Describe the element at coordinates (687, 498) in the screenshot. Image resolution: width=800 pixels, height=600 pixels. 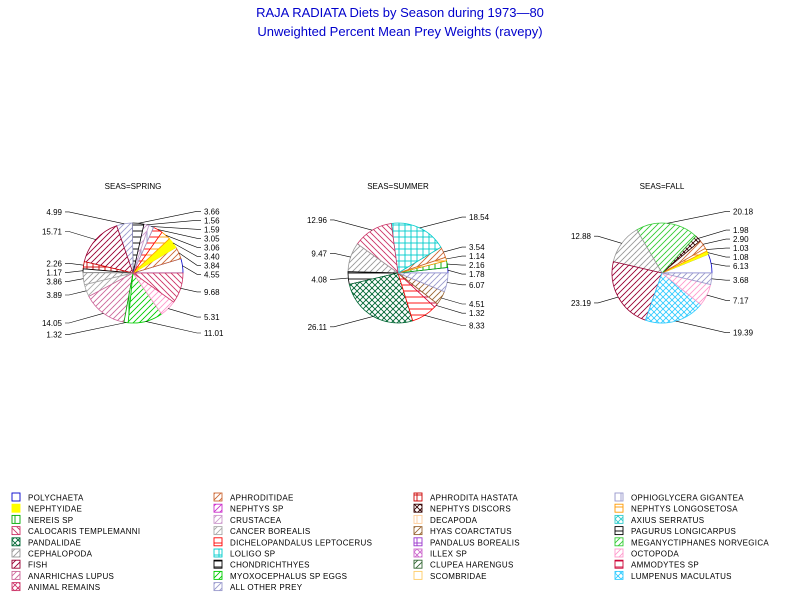
I see `legend-label: OPHIOGLYCERA GIGANTEA` at that location.